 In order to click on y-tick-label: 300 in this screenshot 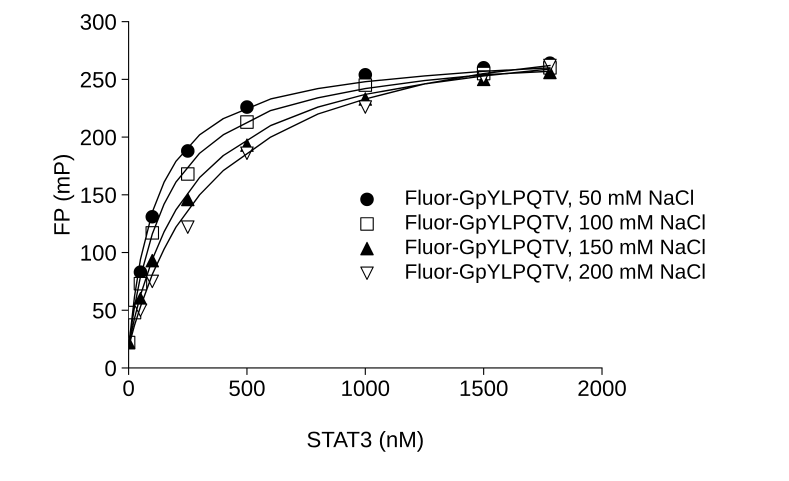, I will do `click(98, 22)`.